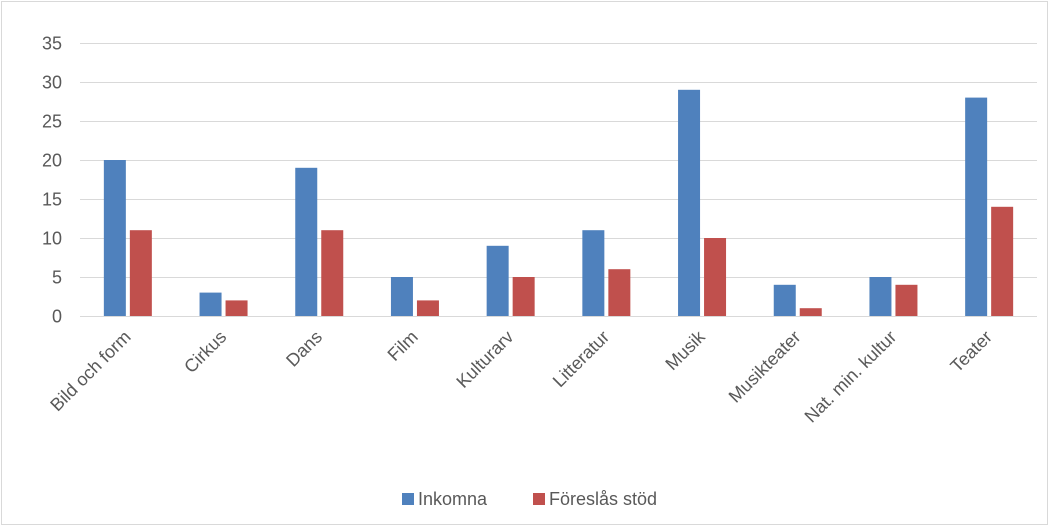 The image size is (1051, 528). What do you see at coordinates (52, 83) in the screenshot?
I see `y-tick-label: 30` at bounding box center [52, 83].